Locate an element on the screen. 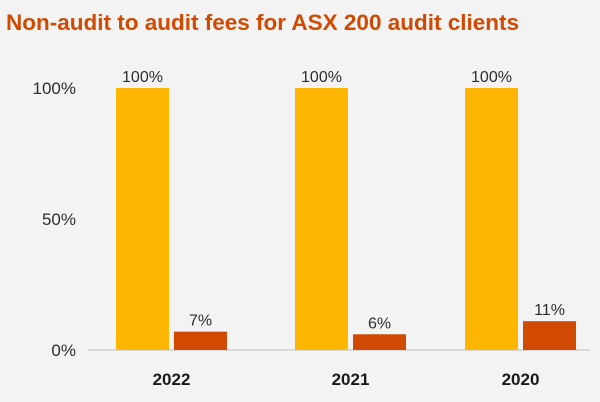  y-tick-label: 0% is located at coordinates (63, 350).